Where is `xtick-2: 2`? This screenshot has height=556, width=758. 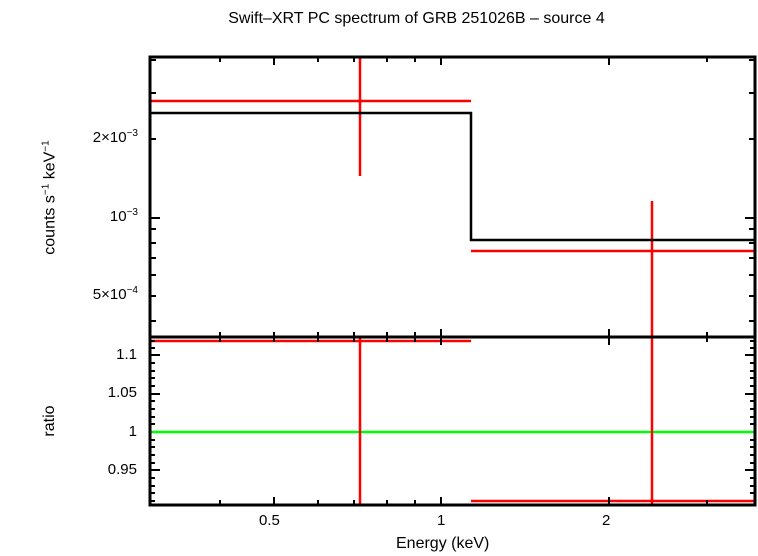
xtick-2: 2 is located at coordinates (606, 520).